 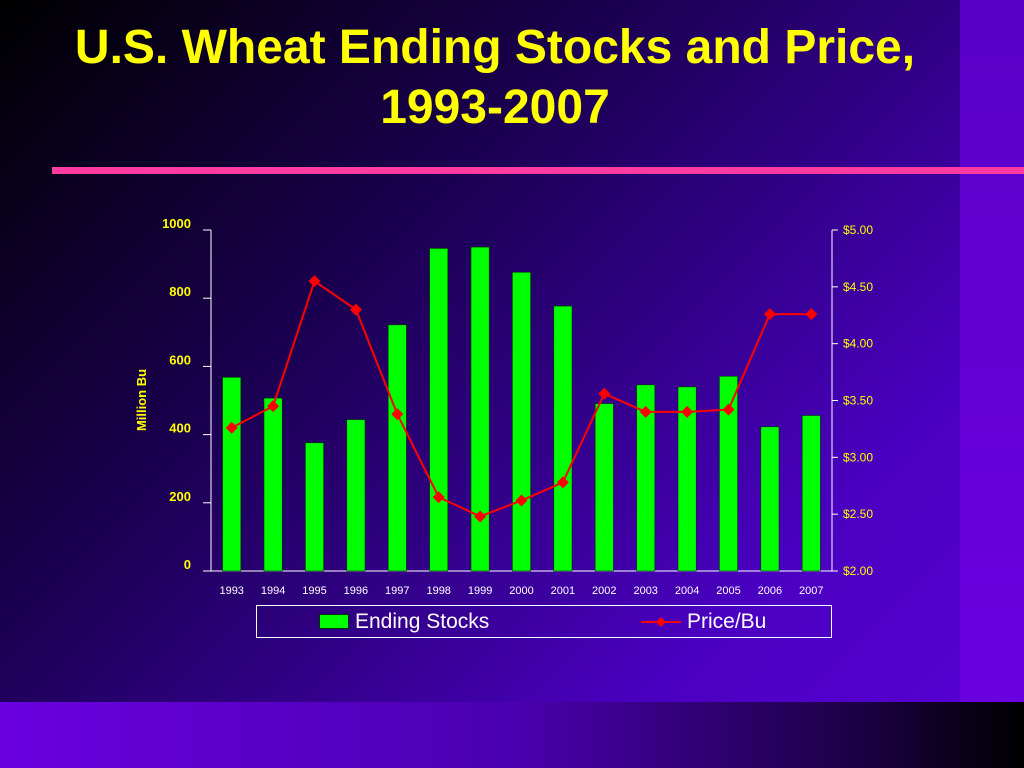 What do you see at coordinates (992, 351) in the screenshot?
I see `right-decor-band` at bounding box center [992, 351].